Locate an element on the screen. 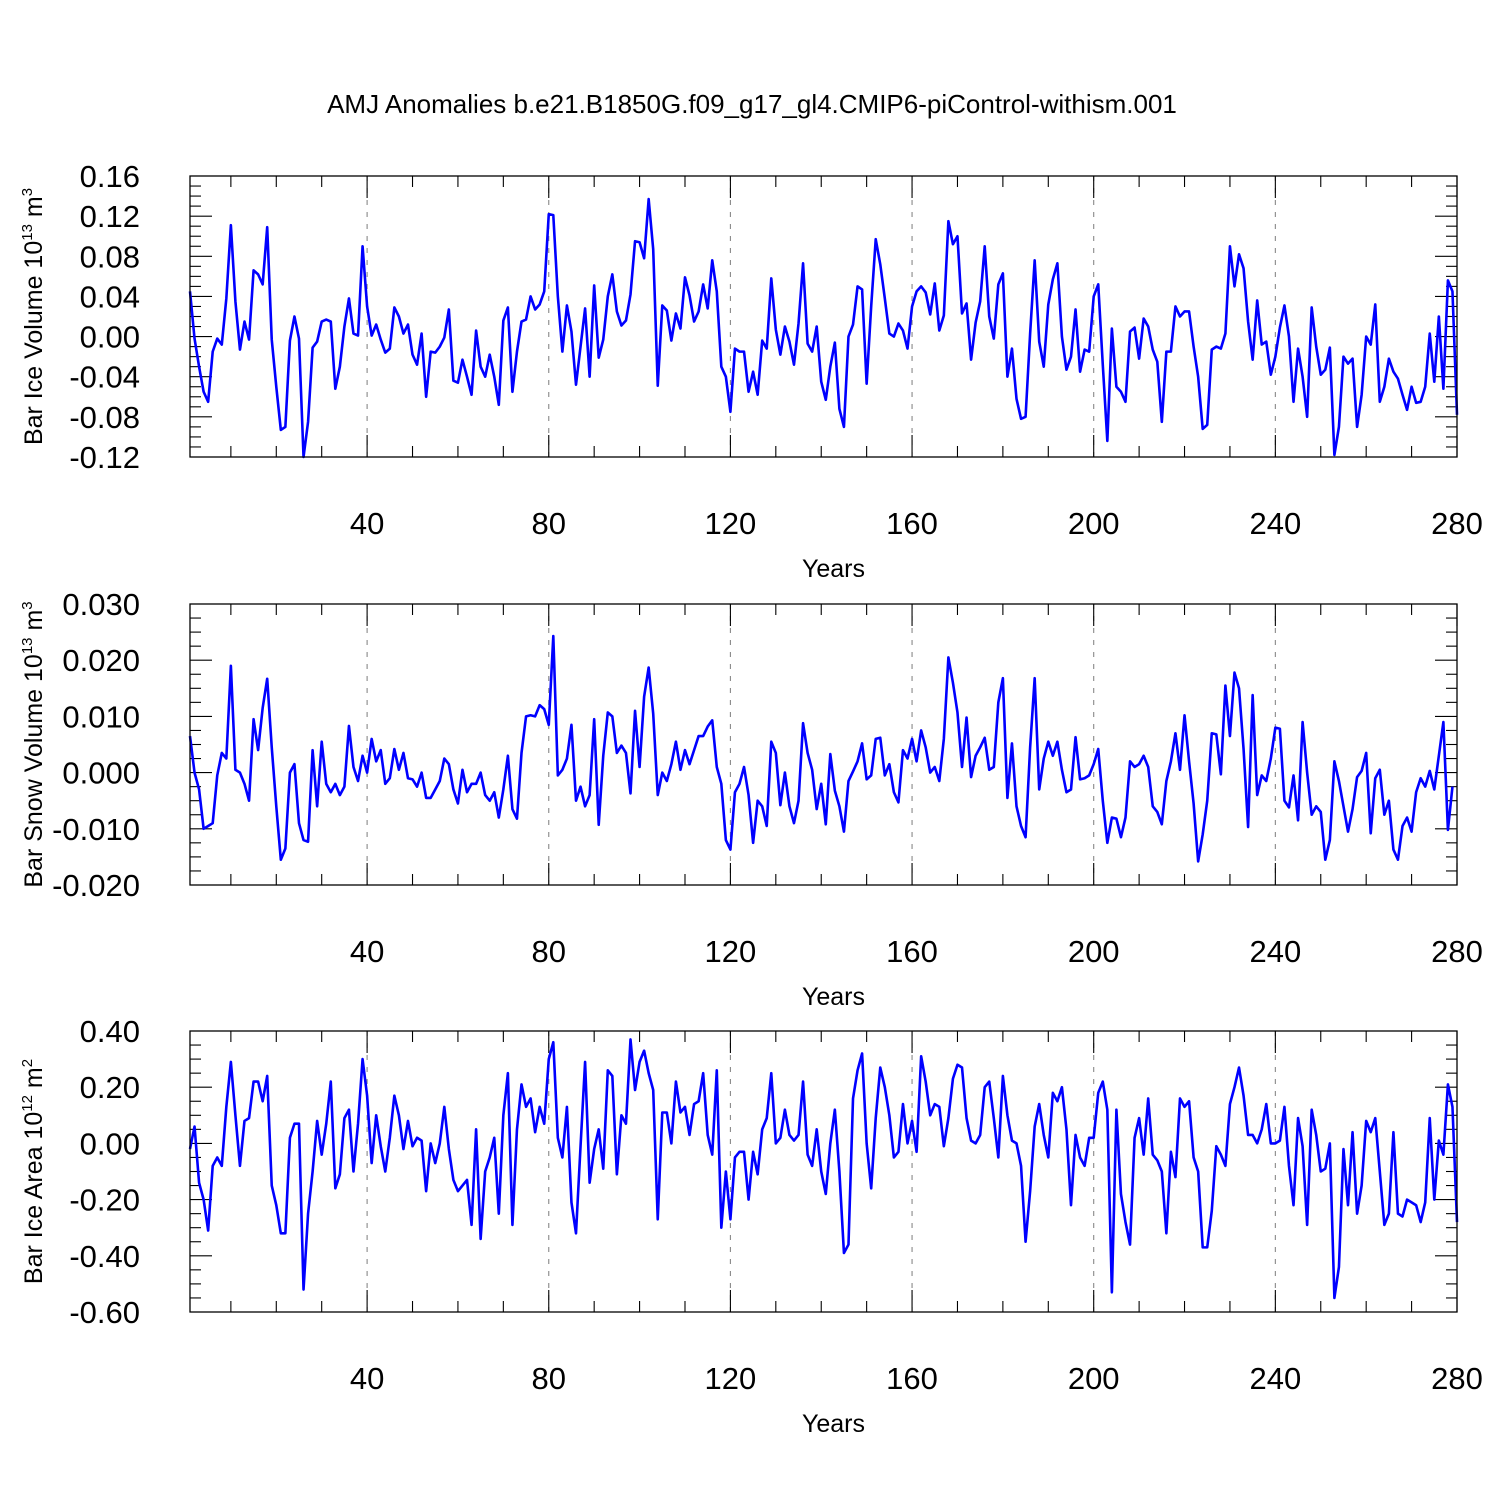  y-tick-label: -0.60 is located at coordinates (104, 1312).